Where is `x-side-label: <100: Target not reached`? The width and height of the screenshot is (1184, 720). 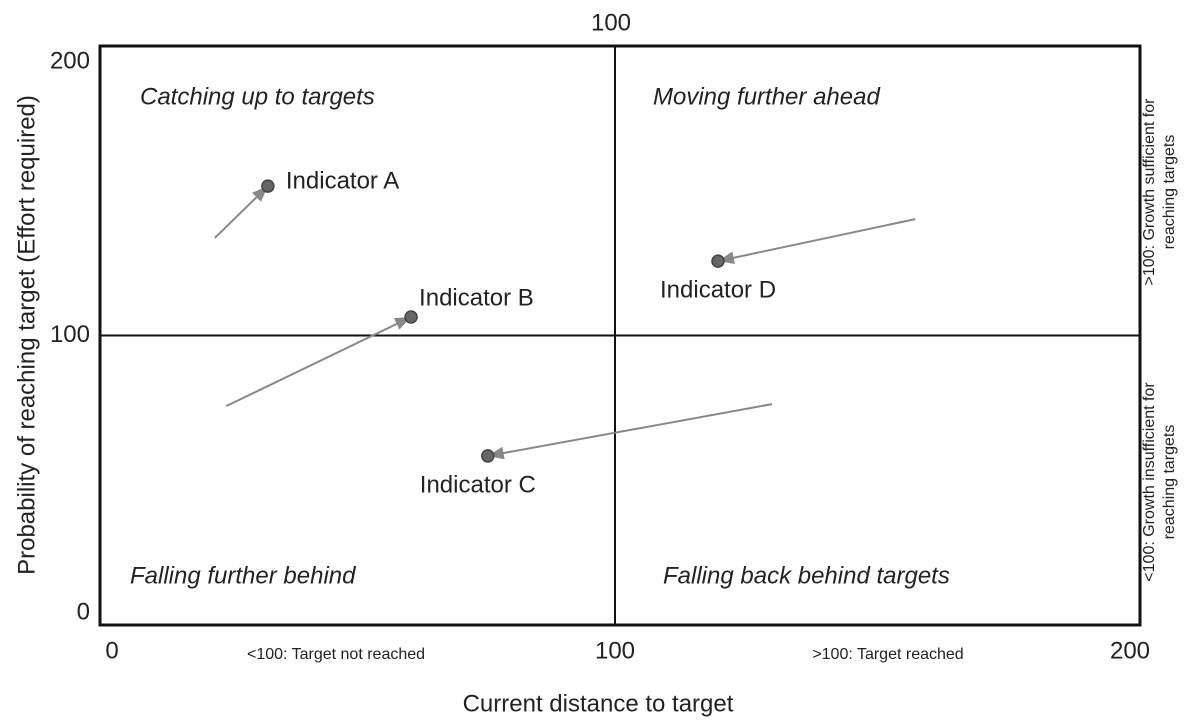 x-side-label: <100: Target not reached is located at coordinates (336, 654).